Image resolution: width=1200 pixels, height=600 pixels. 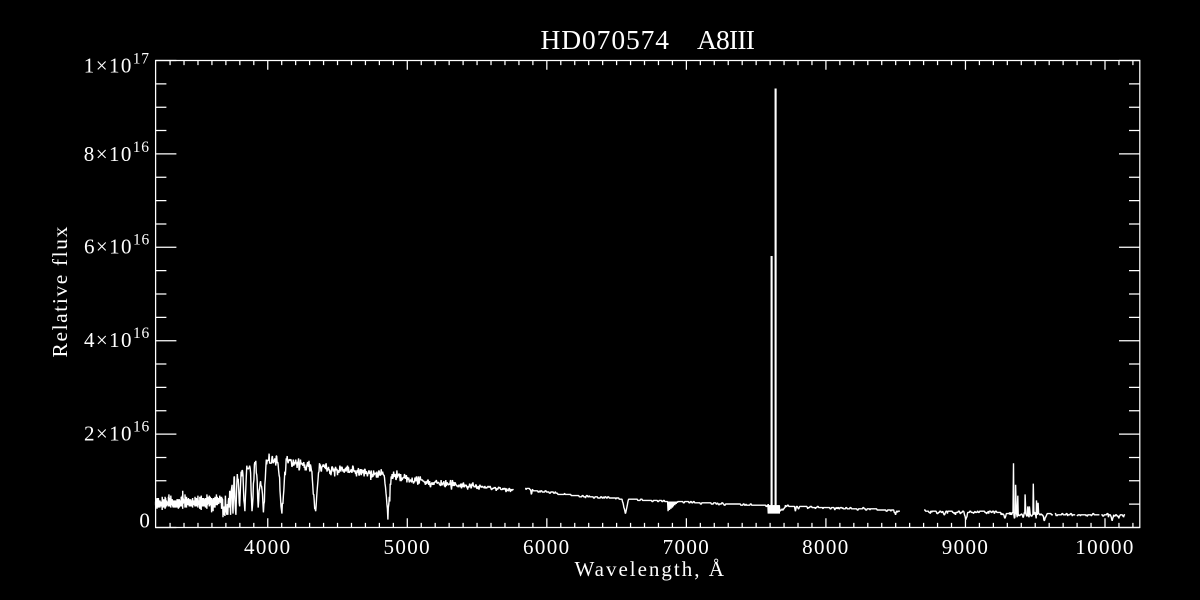 I want to click on svg-text: 8000, so click(x=826, y=547).